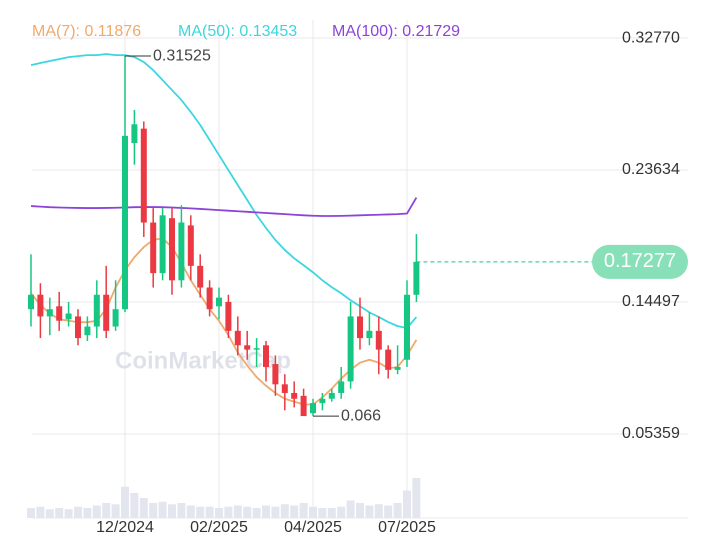 This screenshot has height=554, width=716. Describe the element at coordinates (361, 415) in the screenshot. I see `low-label: 0.066` at that location.